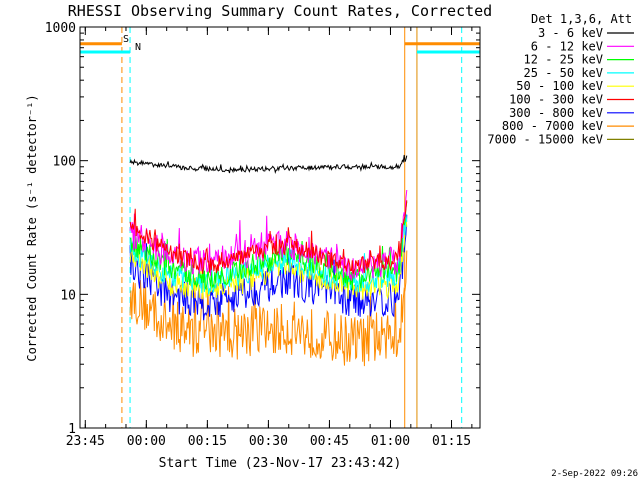 This screenshot has height=480, width=640. What do you see at coordinates (552, 126) in the screenshot?
I see `legend-label-7: 800 - 7000 keV` at bounding box center [552, 126].